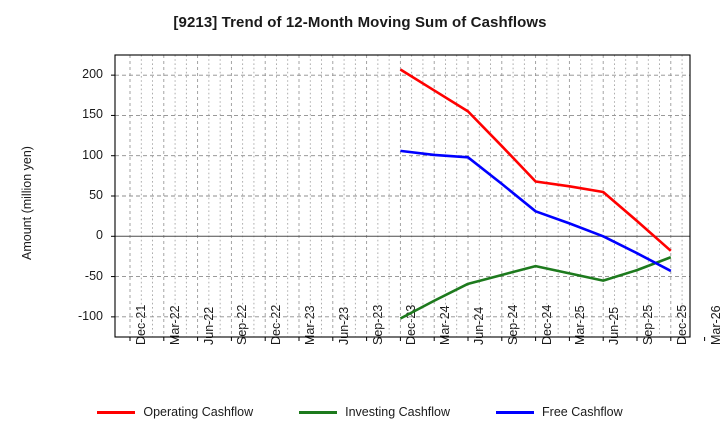 Image resolution: width=720 pixels, height=440 pixels. What do you see at coordinates (92, 74) in the screenshot?
I see `y-axis-tick-label: 200` at bounding box center [92, 74].